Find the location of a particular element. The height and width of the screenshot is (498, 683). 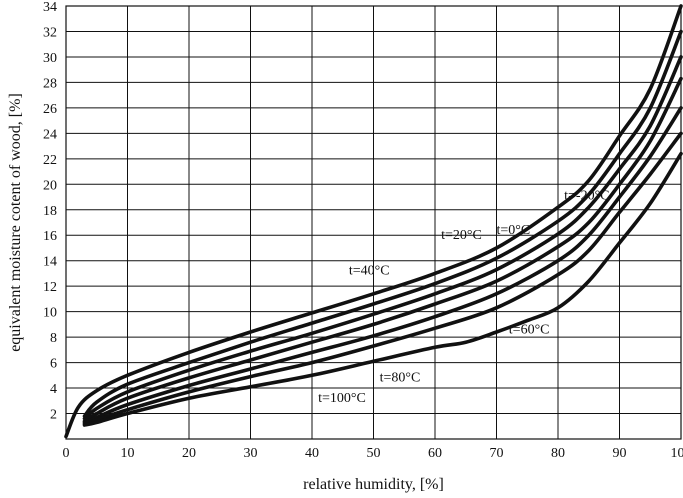

y-tick-label: 12 is located at coordinates (50, 287).